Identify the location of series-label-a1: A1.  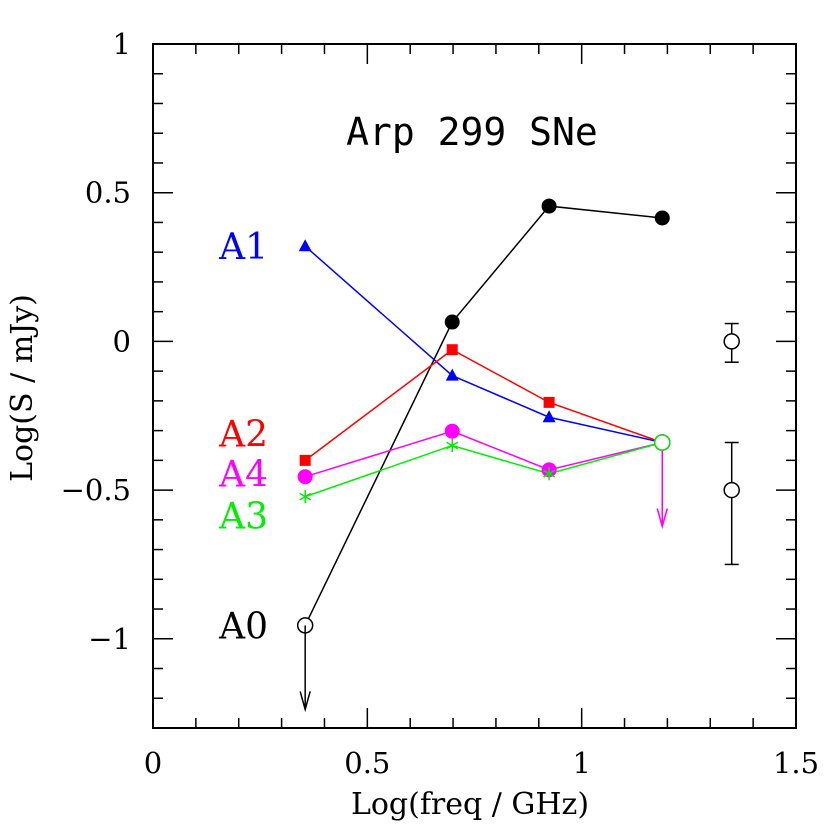
(243, 247).